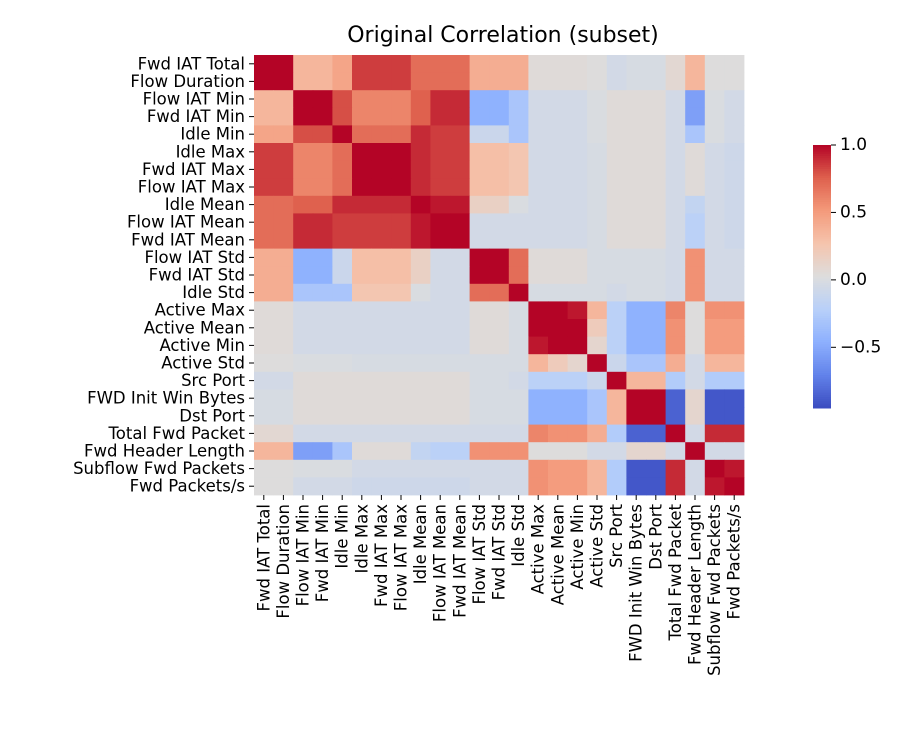 The height and width of the screenshot is (750, 900). Describe the element at coordinates (196, 116) in the screenshot. I see `y-tick-label: Fwd IAT Min` at that location.